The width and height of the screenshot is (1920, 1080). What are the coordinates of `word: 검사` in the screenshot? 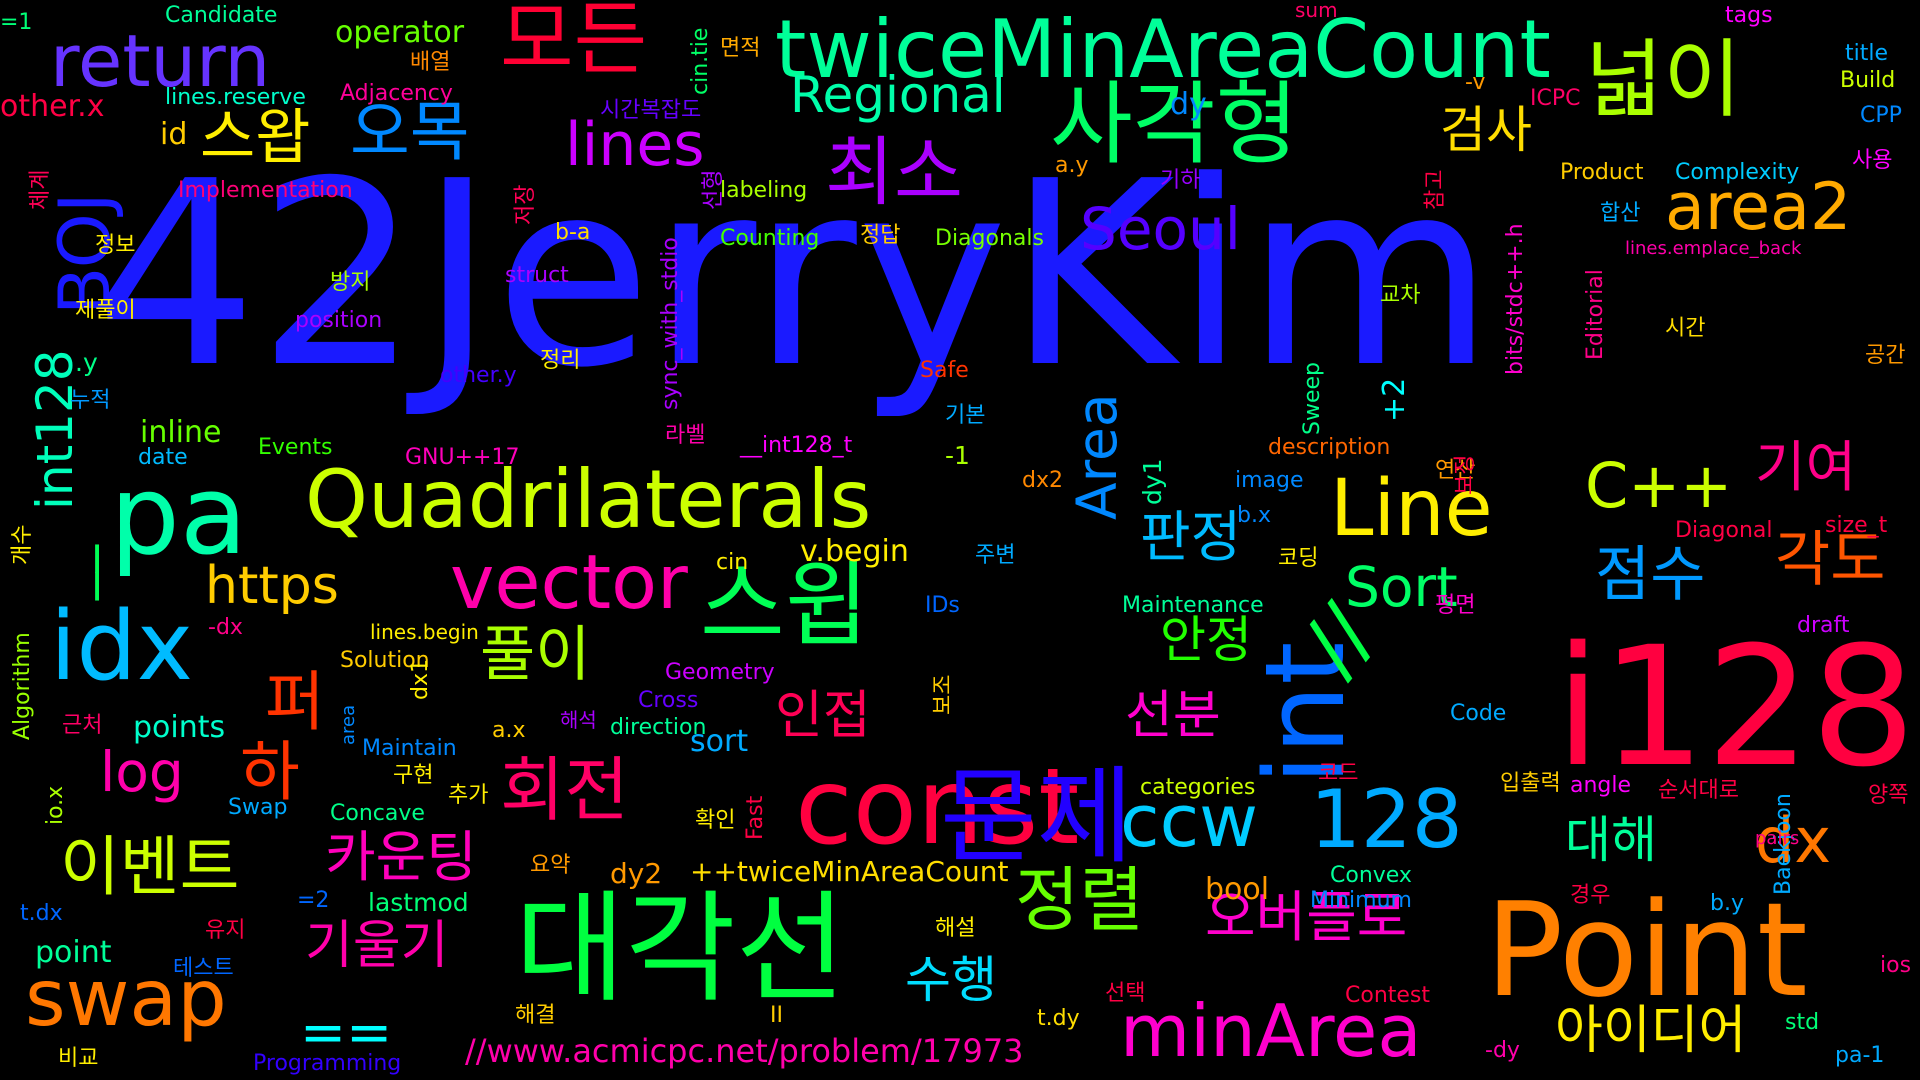 It's located at (1486, 130).